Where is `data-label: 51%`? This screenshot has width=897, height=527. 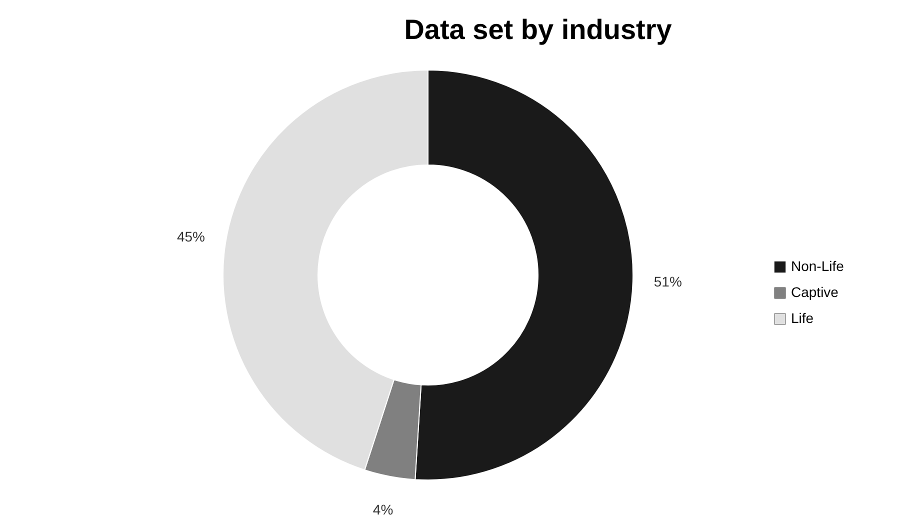 data-label: 51% is located at coordinates (668, 282).